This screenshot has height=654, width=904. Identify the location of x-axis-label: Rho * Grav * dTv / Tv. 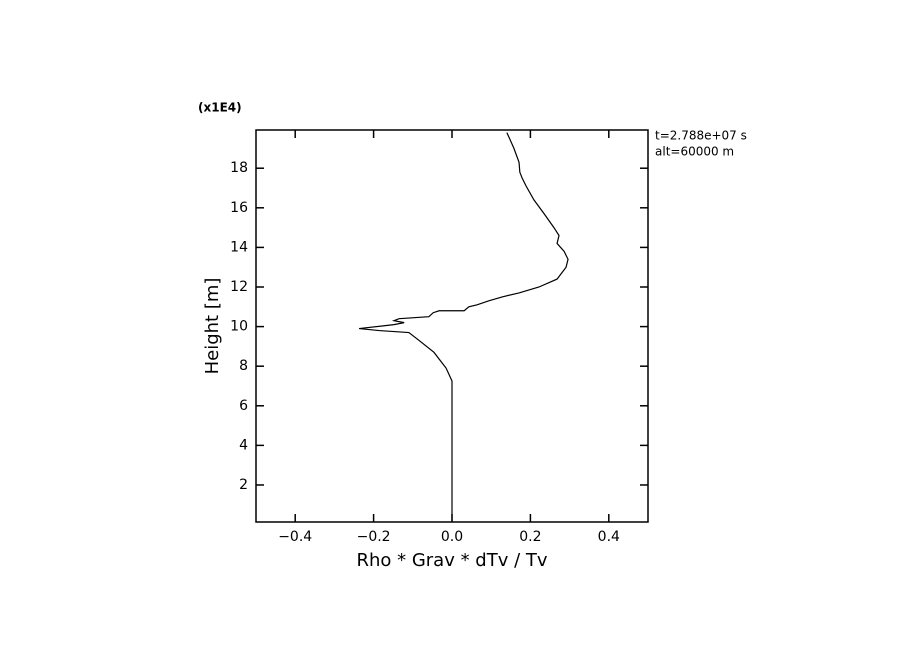
(451, 560).